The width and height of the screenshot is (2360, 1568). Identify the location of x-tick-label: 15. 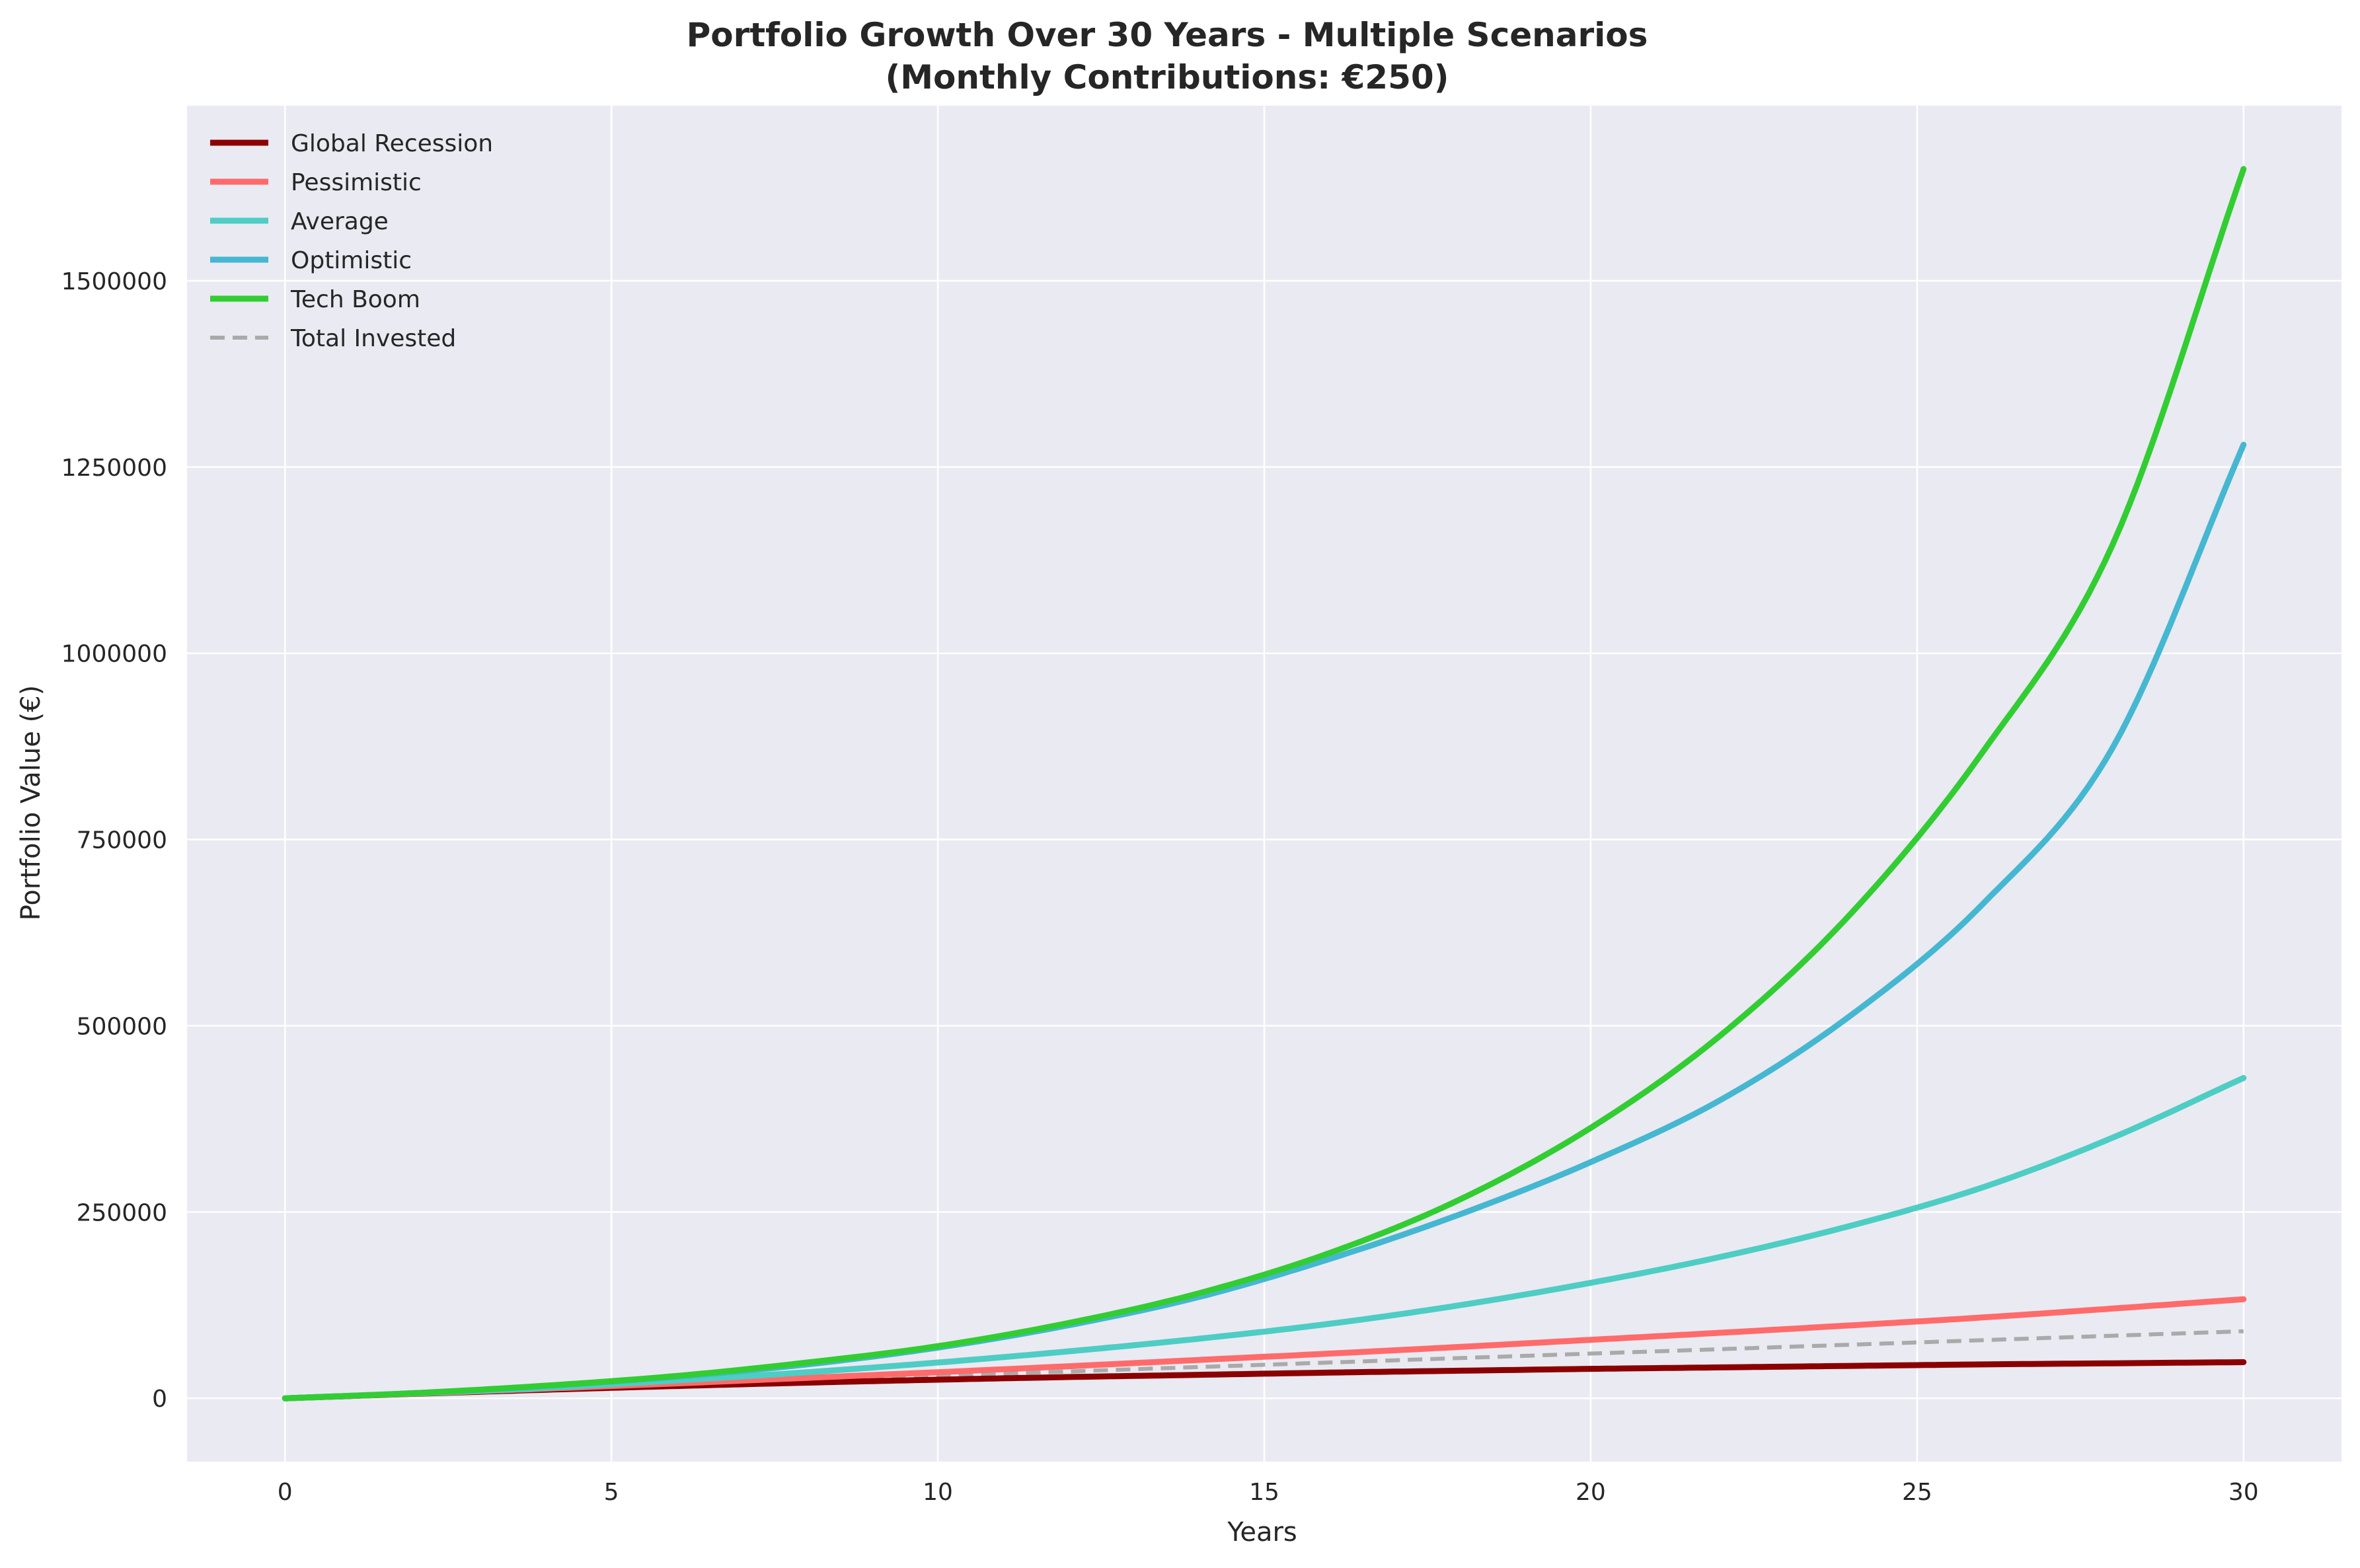
(1264, 1492).